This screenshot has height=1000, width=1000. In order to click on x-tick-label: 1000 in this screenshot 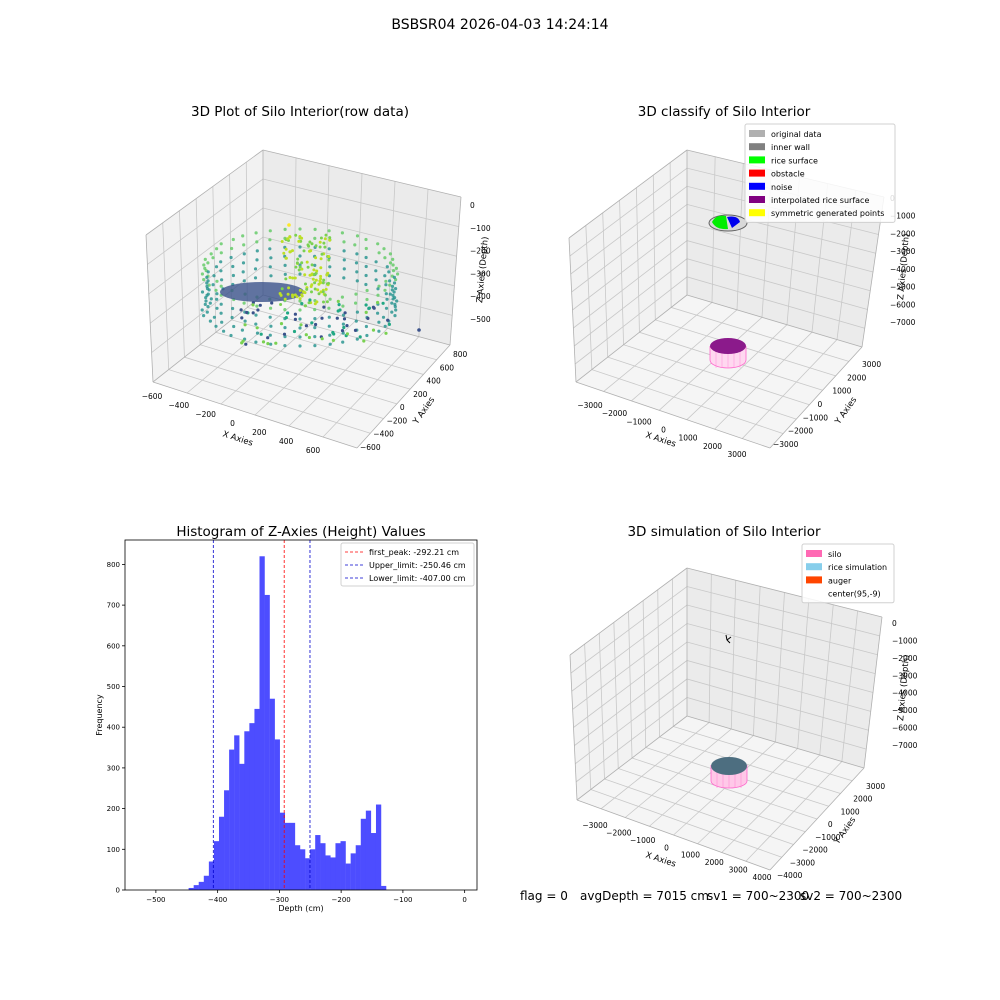, I will do `click(690, 855)`.